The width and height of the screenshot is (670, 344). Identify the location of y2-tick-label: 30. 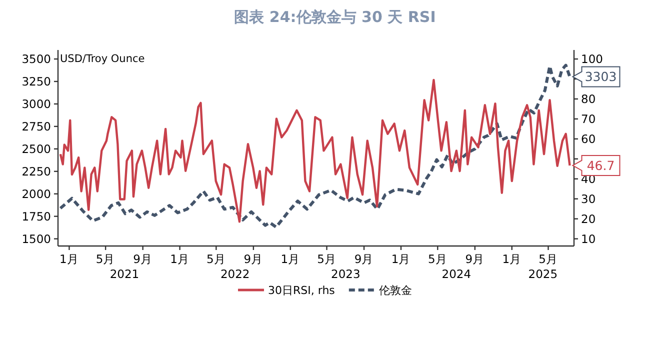
(588, 199).